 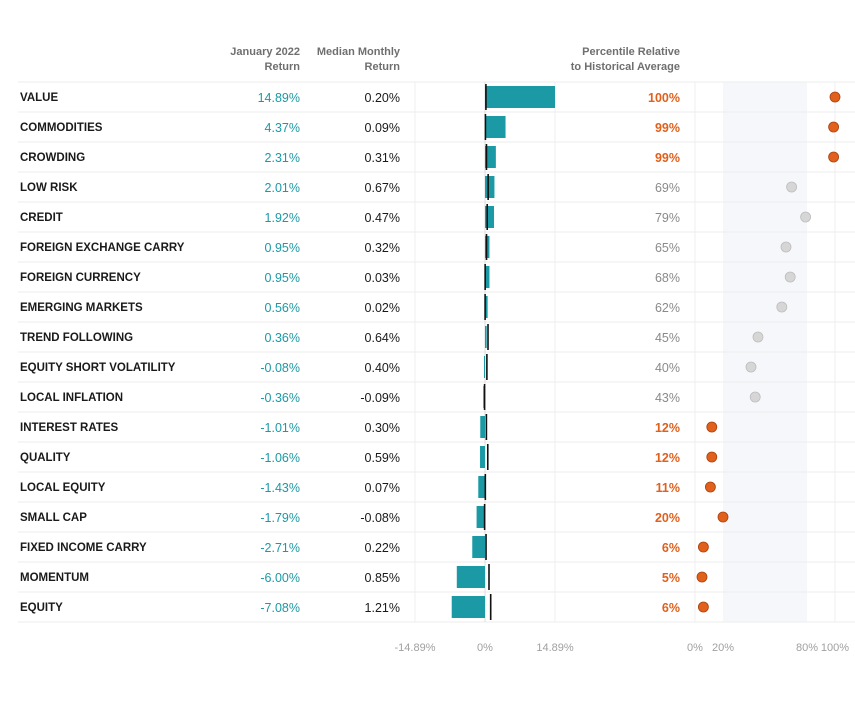 I want to click on table-row: LOCAL EQUITY -1.43% 0.07% 11%, so click(x=368, y=487).